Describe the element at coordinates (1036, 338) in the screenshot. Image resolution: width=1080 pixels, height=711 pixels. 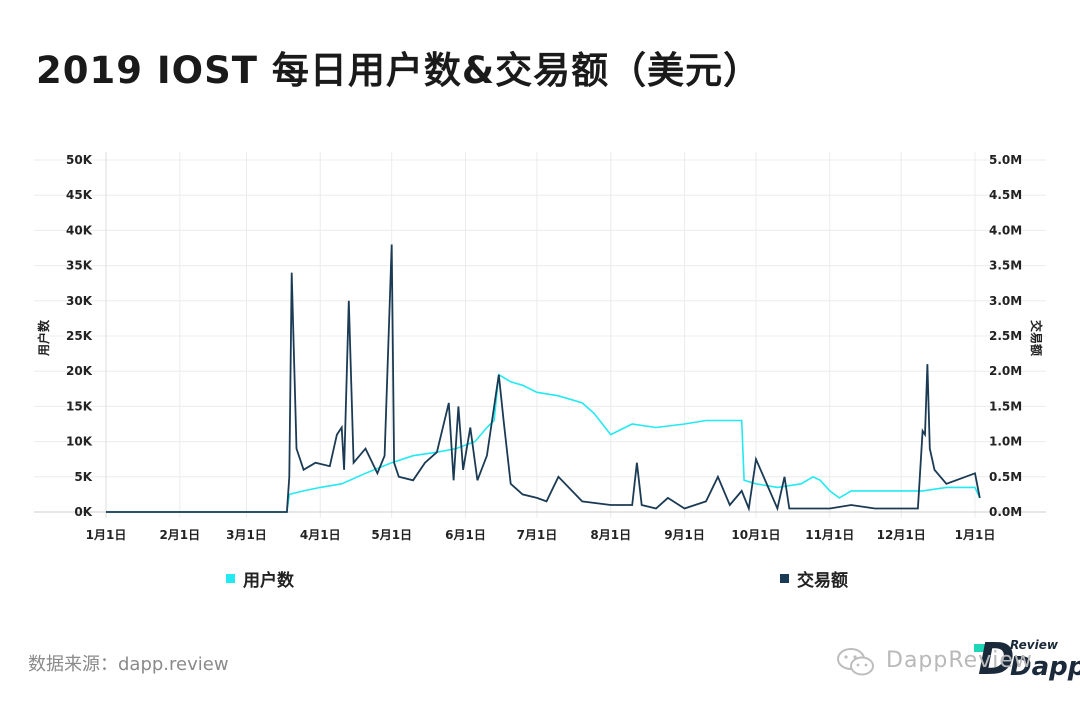
I see `y-axis-right-label: 交易额` at that location.